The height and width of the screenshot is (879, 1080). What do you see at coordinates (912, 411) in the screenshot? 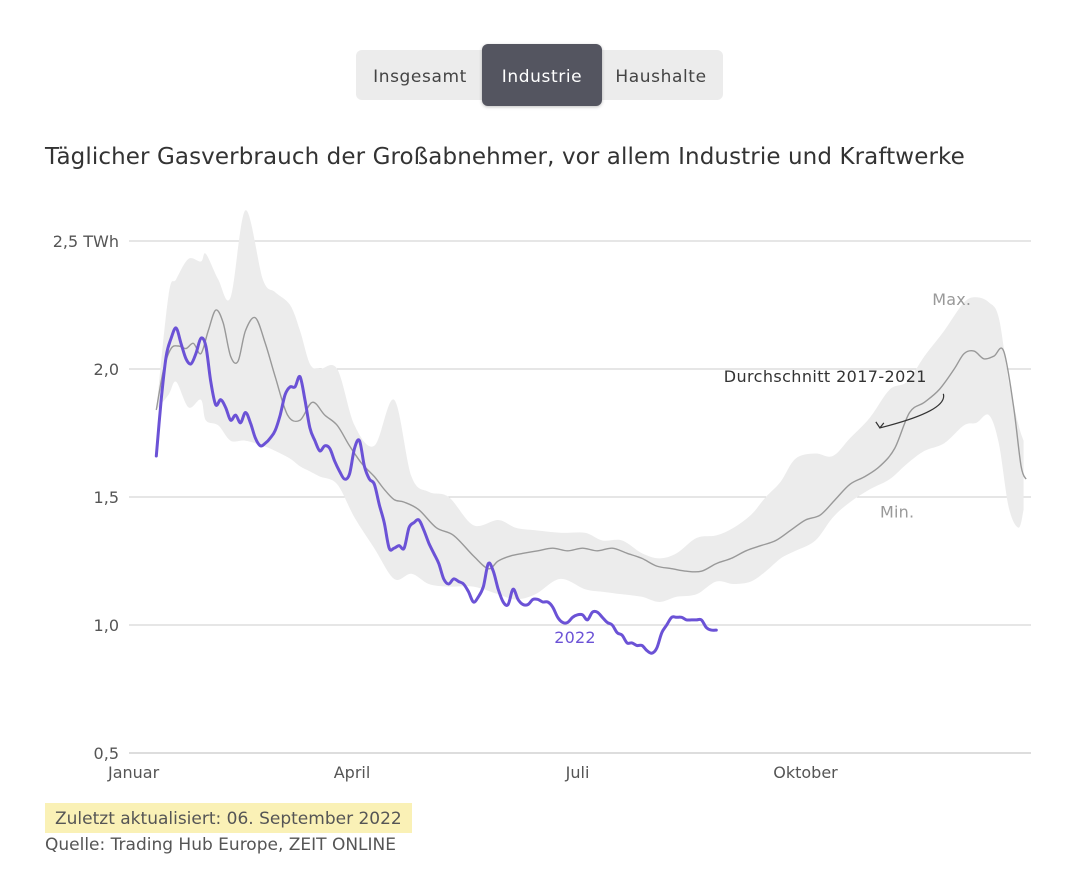
I see `annotation-arrow` at bounding box center [912, 411].